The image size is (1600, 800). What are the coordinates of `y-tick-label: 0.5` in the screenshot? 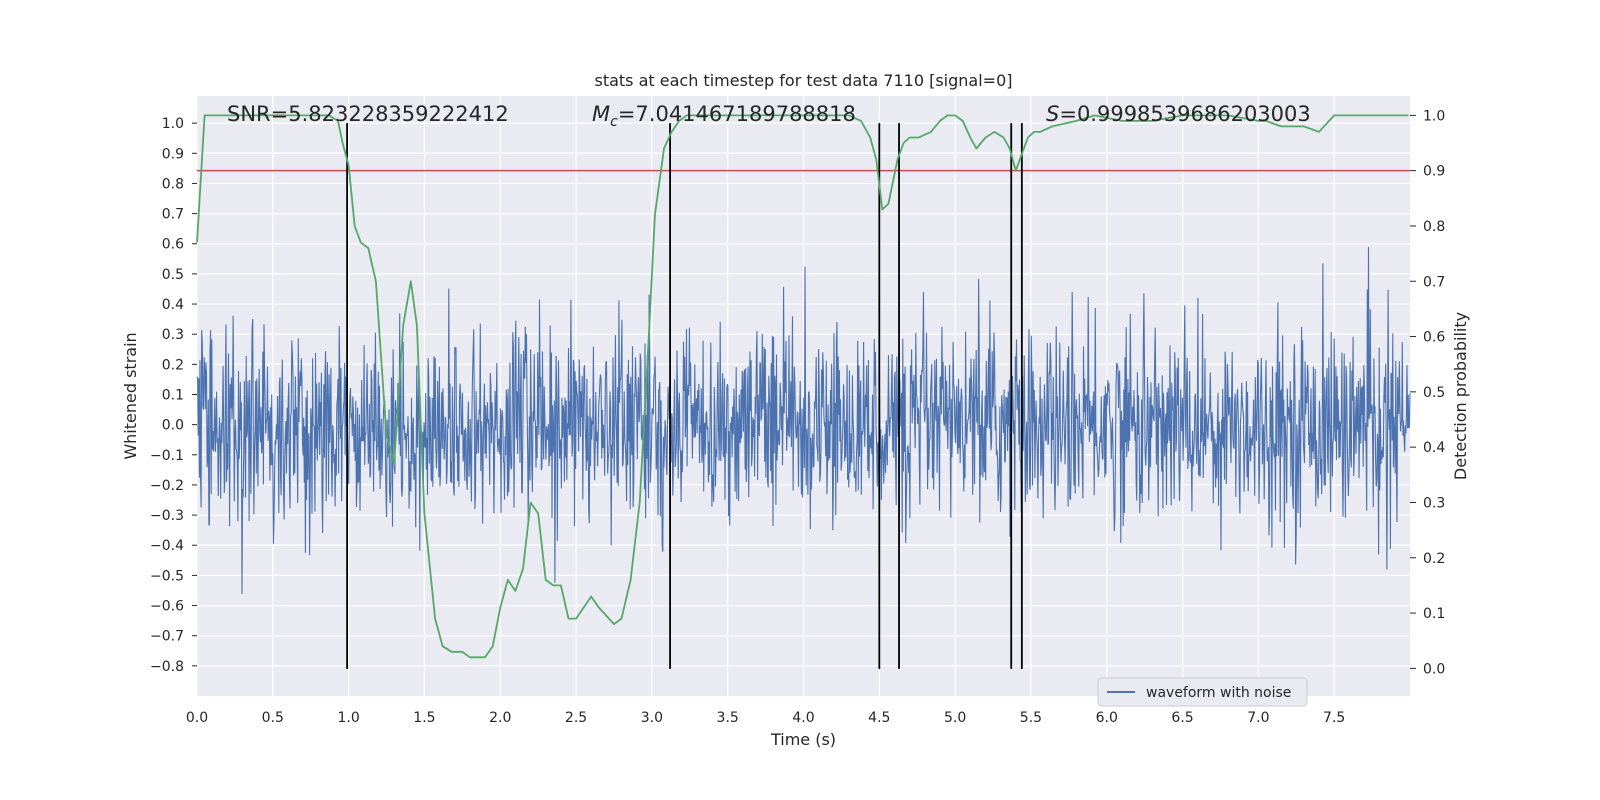 It's located at (173, 275).